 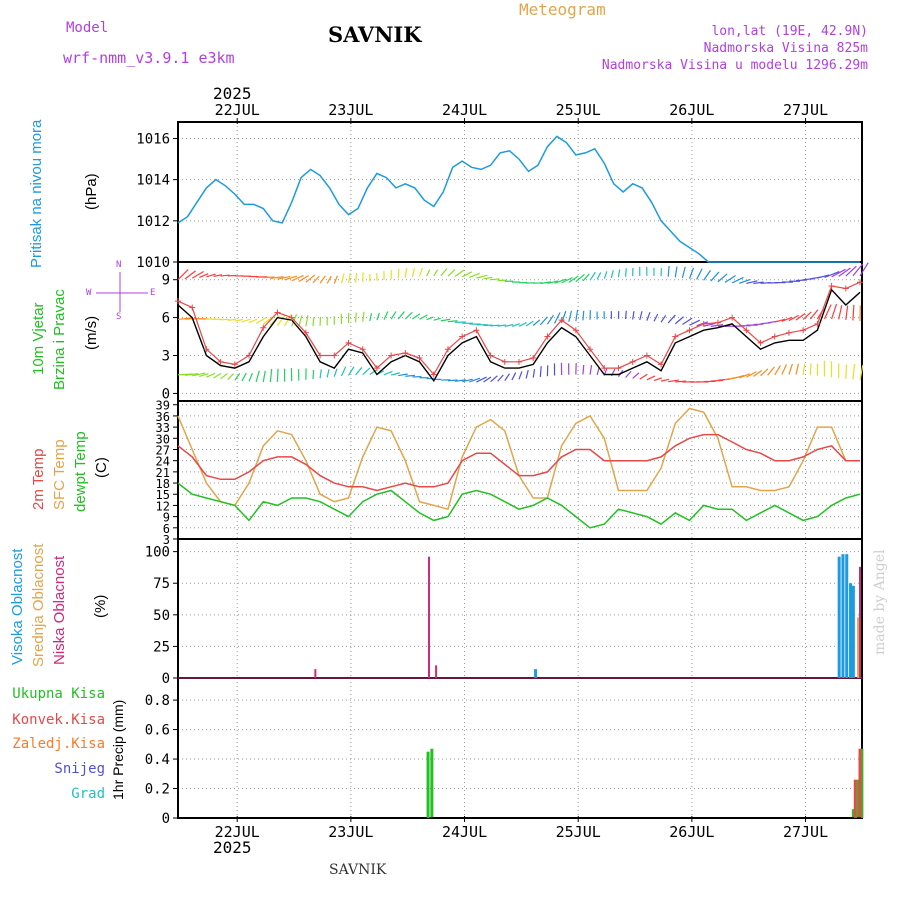 What do you see at coordinates (683, 272) in the screenshot?
I see `wind-arrow-r0-106.5` at bounding box center [683, 272].